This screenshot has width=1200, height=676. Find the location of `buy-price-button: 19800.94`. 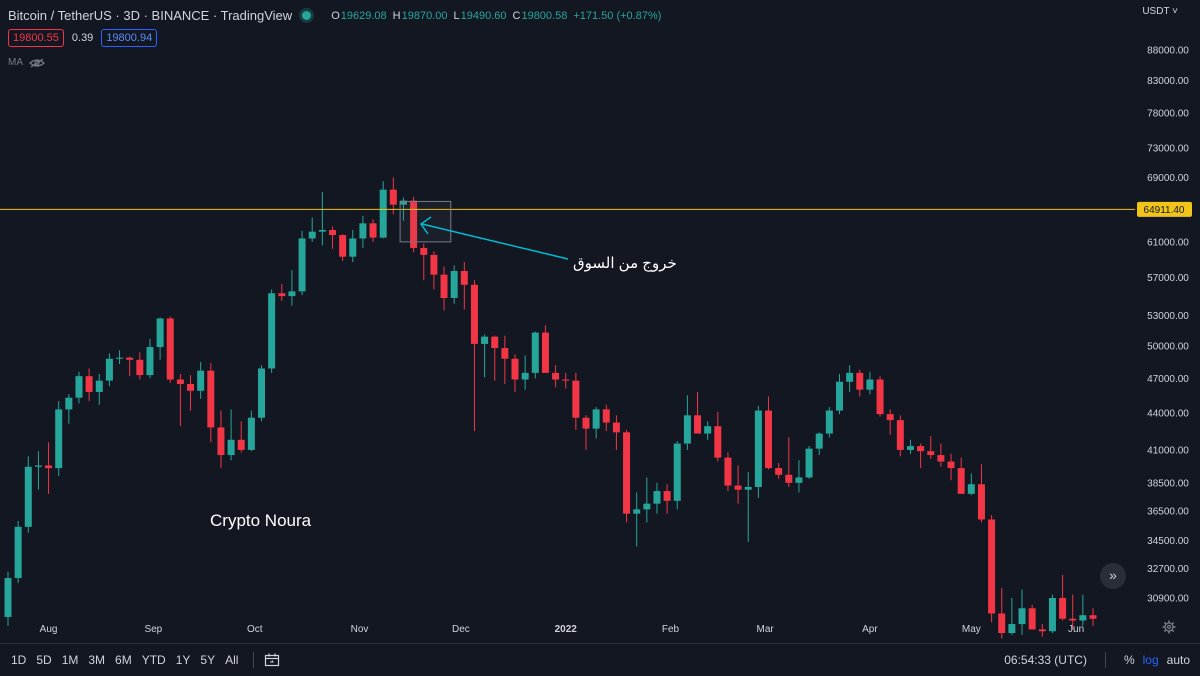

buy-price-button: 19800.94 is located at coordinates (129, 38).